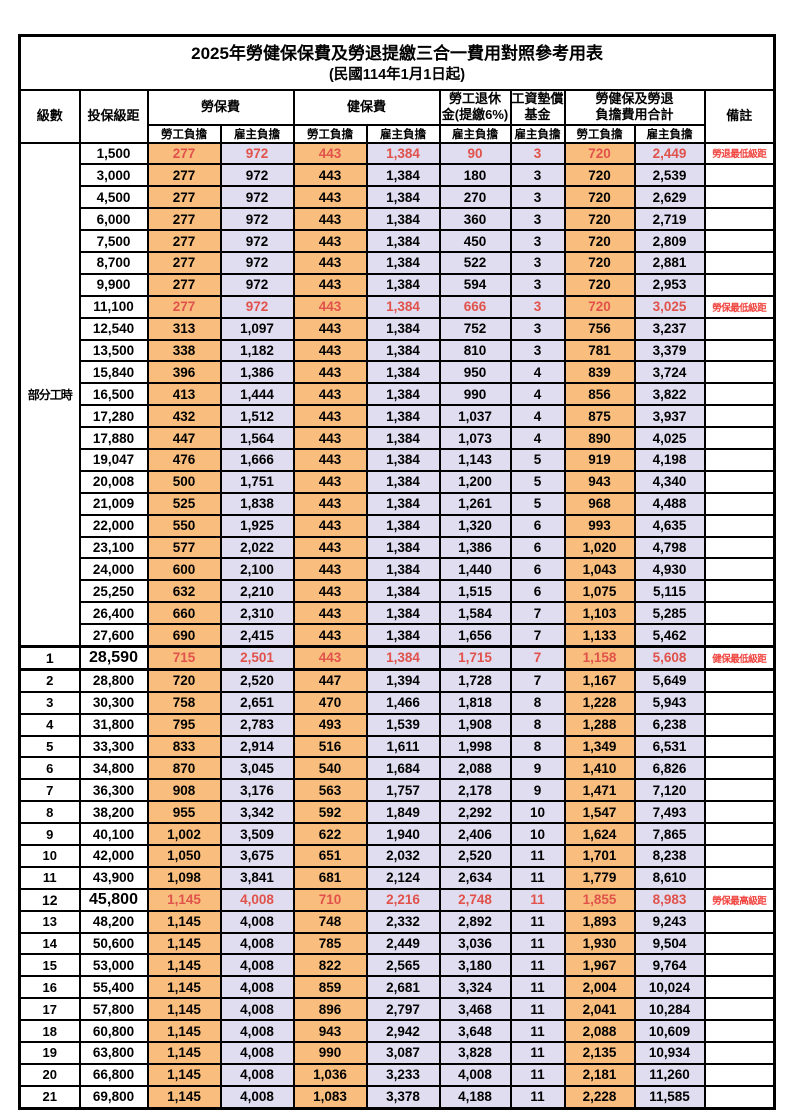 Image resolution: width=791 pixels, height=1120 pixels. What do you see at coordinates (669, 547) in the screenshot?
I see `fee-cell: 4,798` at bounding box center [669, 547].